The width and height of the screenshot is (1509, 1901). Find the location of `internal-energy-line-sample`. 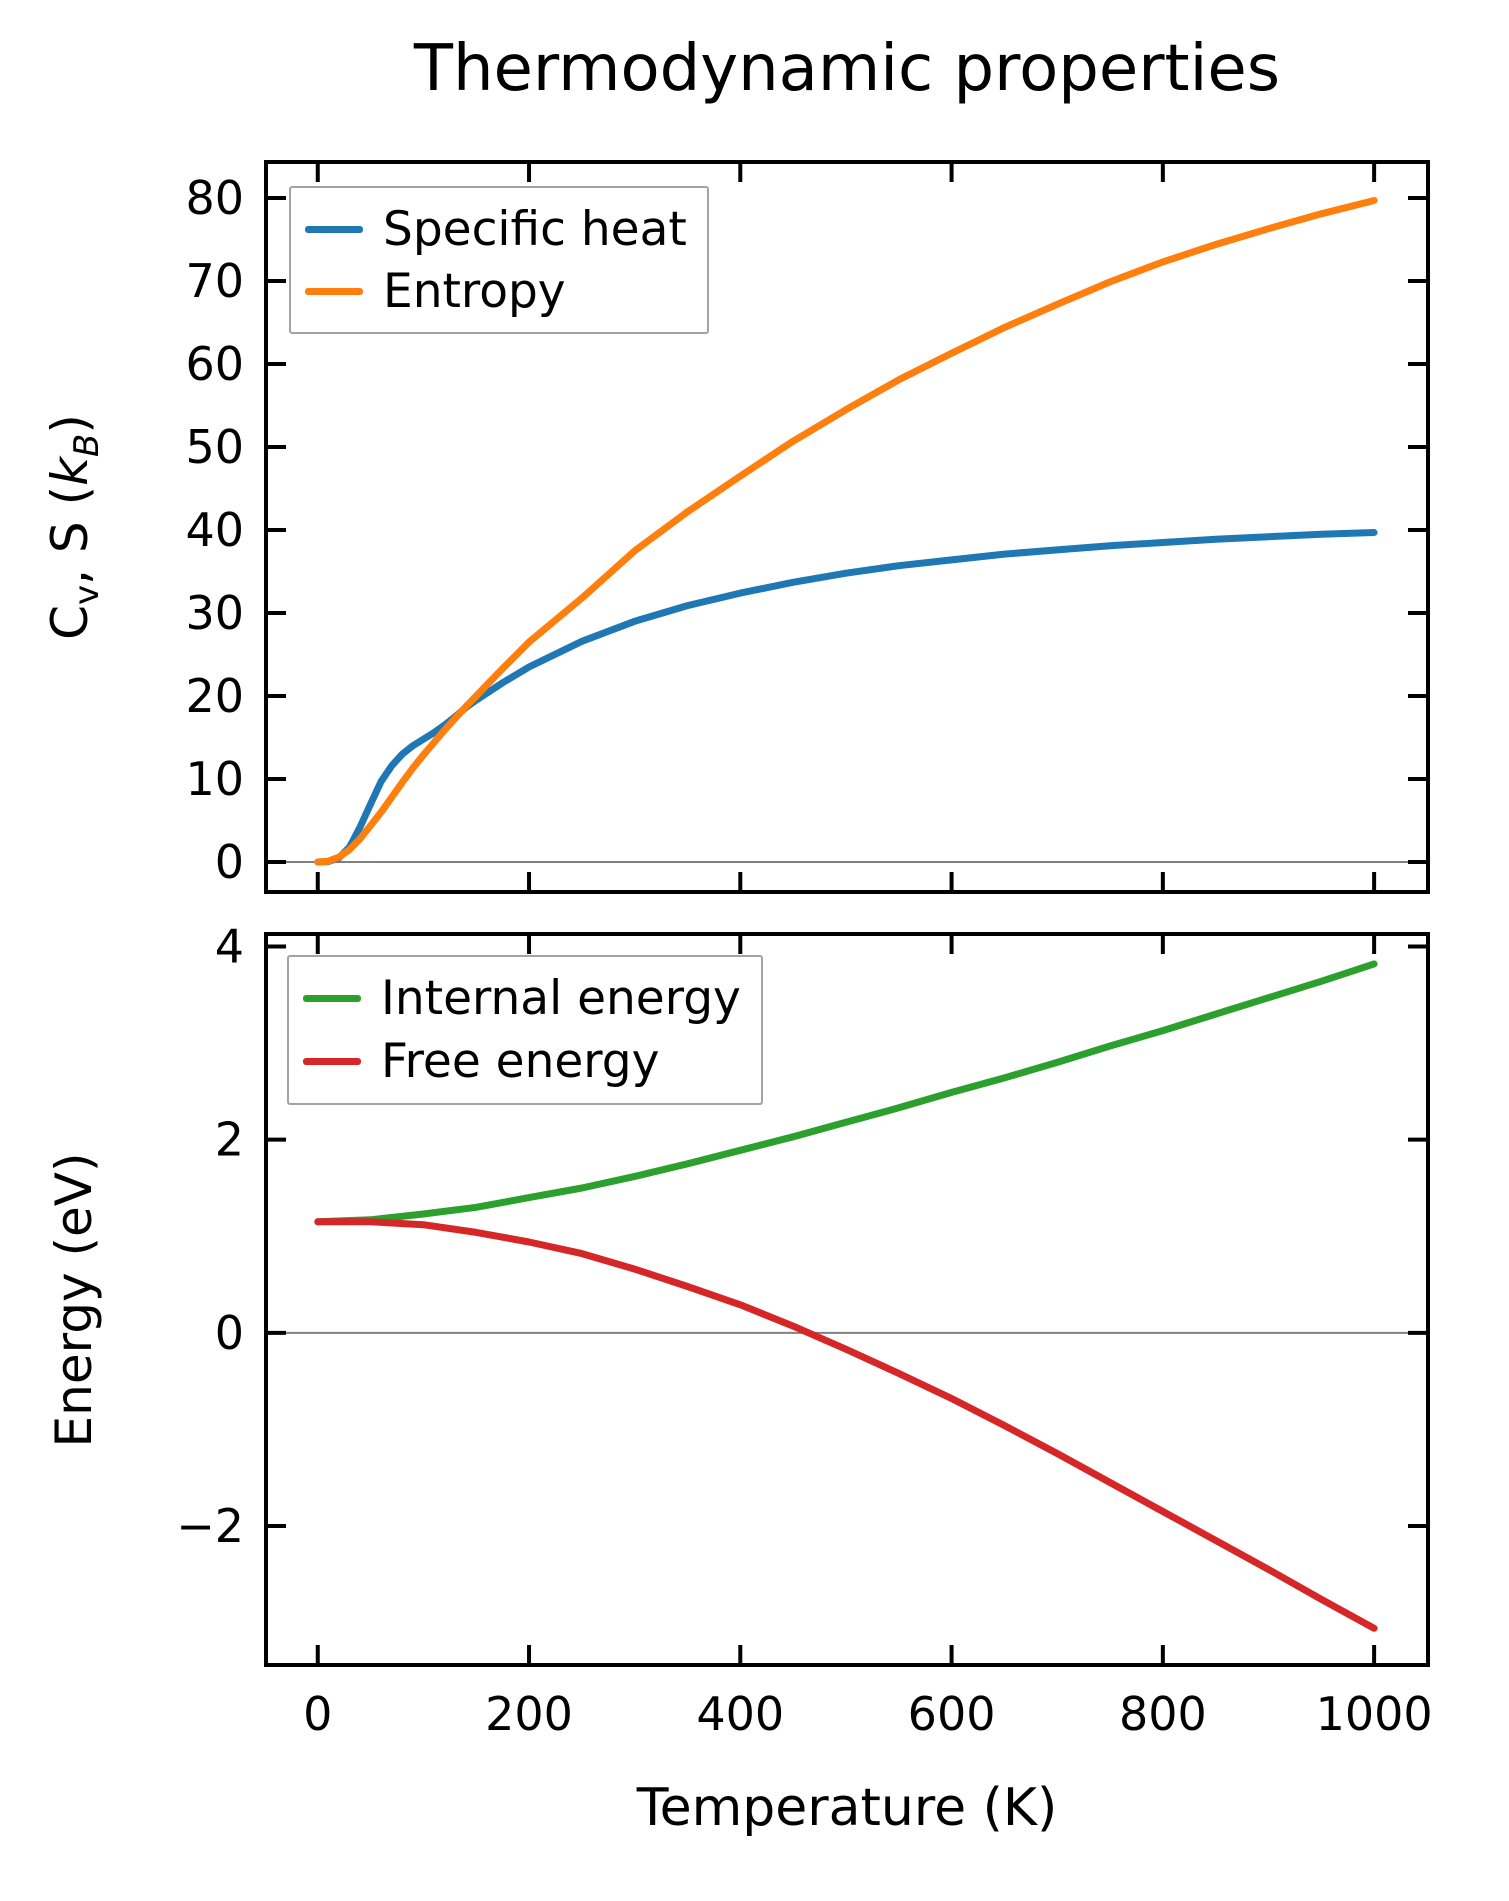

internal-energy-line-sample is located at coordinates (332, 998).